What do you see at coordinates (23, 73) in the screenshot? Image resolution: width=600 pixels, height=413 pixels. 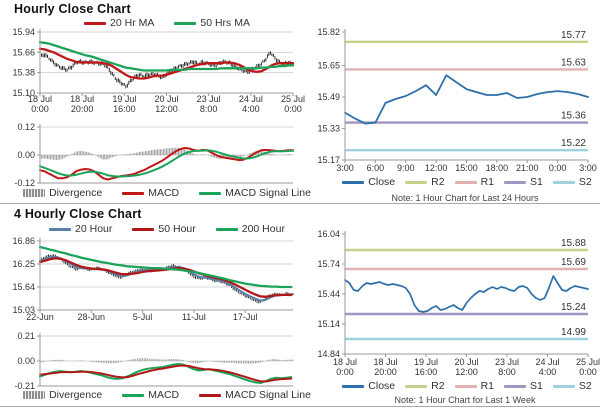 I see `y-axis-tick-label: 15.38` at bounding box center [23, 73].